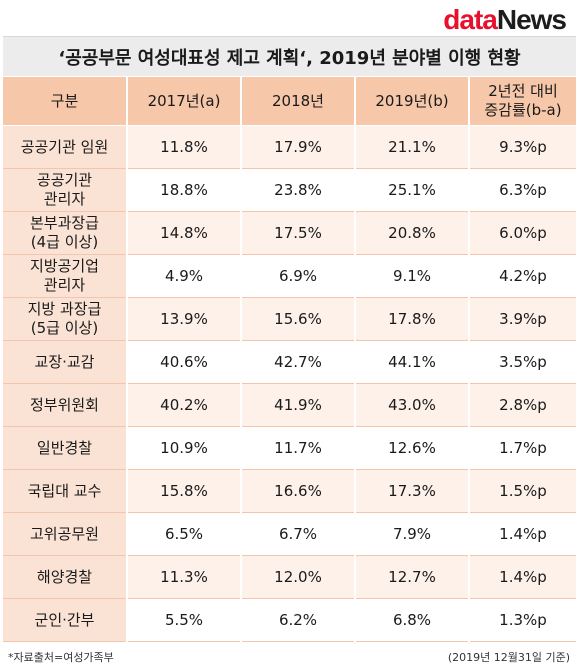  I want to click on reference-date: (2019년 12월31일 기준), so click(508, 657).